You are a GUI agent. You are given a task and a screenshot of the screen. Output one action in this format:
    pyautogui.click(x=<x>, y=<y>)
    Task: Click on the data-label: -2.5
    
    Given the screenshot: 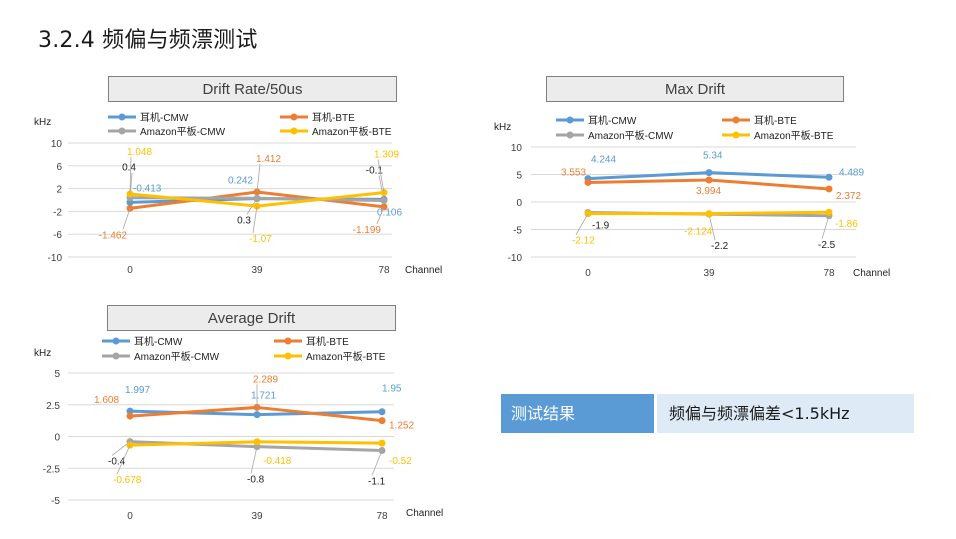 What is the action you would take?
    pyautogui.click(x=827, y=245)
    